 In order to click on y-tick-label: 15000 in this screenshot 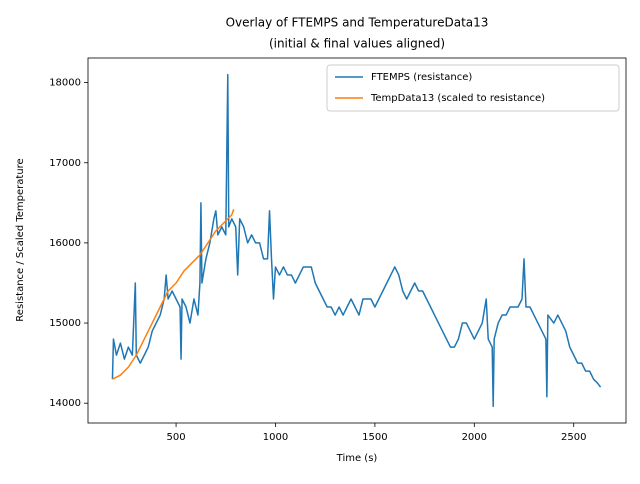, I will do `click(65, 323)`.